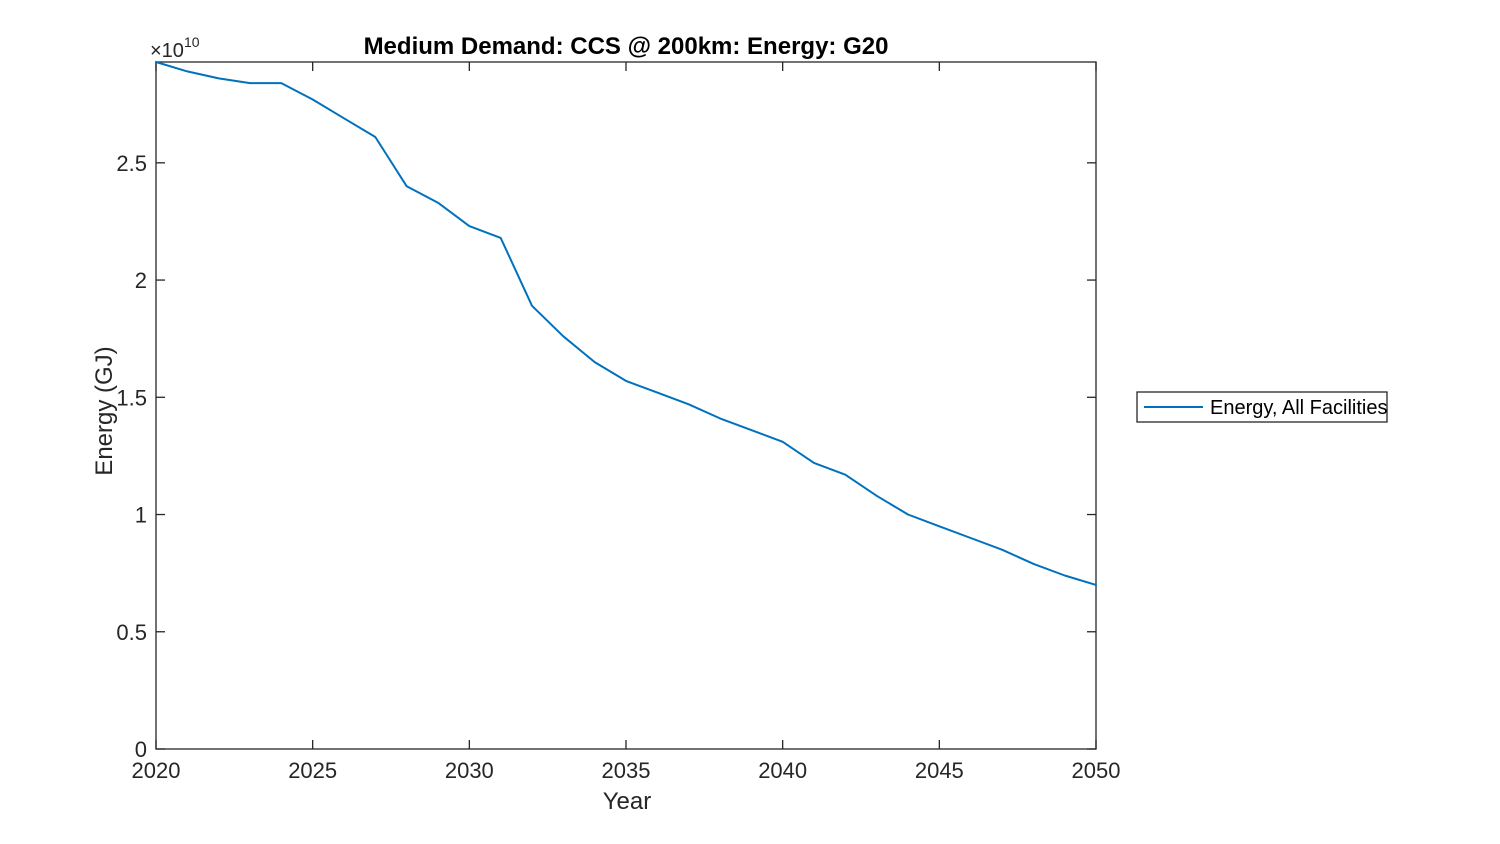 The height and width of the screenshot is (844, 1500). Describe the element at coordinates (167, 51) in the screenshot. I see `y-axis-multiplier-base: ×10` at that location.